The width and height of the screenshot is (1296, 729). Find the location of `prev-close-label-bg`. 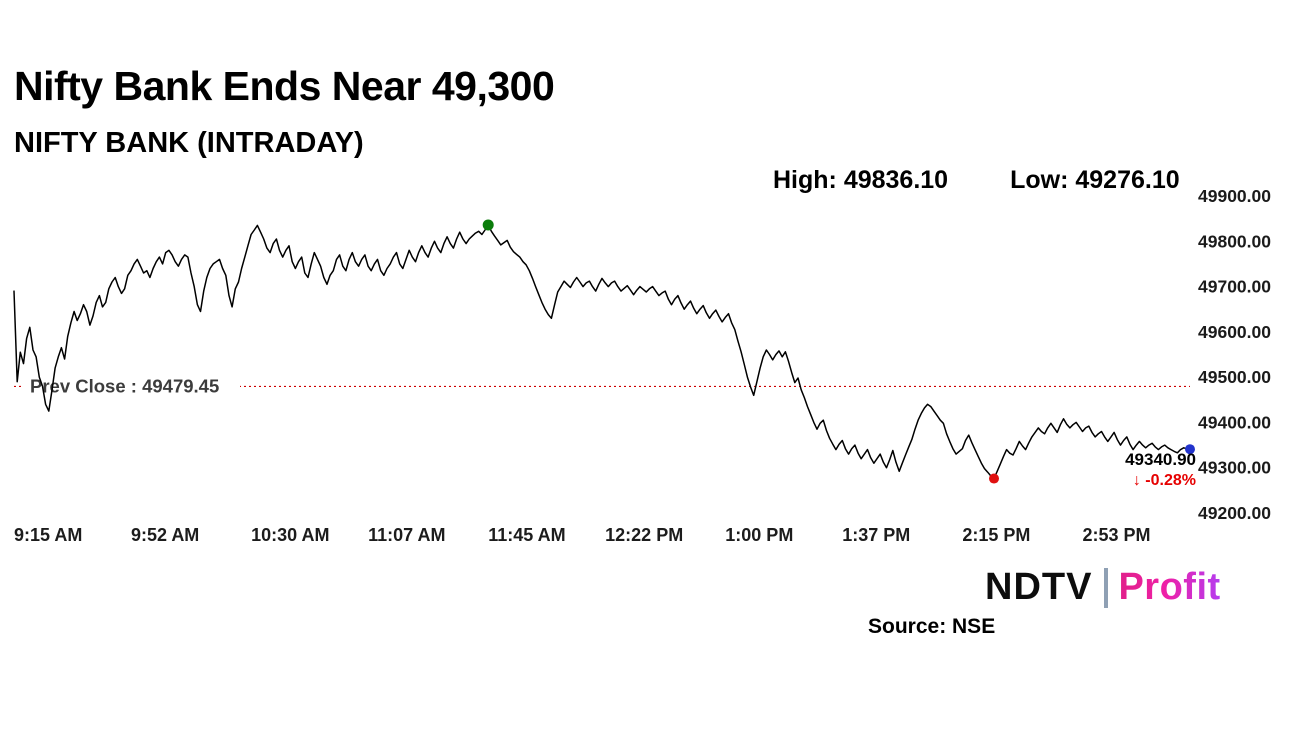

prev-close-label-bg is located at coordinates (132, 385).